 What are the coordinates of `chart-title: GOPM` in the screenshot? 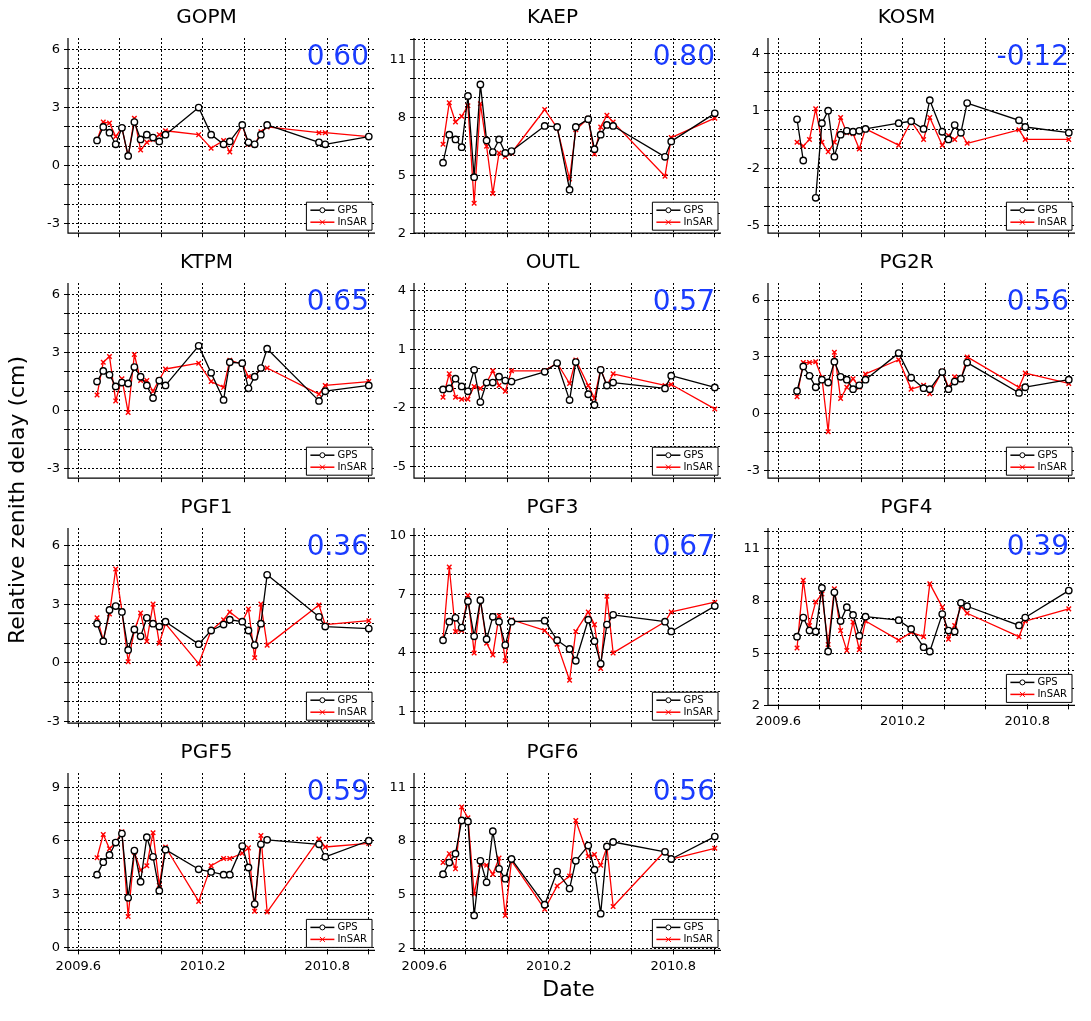 It's located at (206, 16).